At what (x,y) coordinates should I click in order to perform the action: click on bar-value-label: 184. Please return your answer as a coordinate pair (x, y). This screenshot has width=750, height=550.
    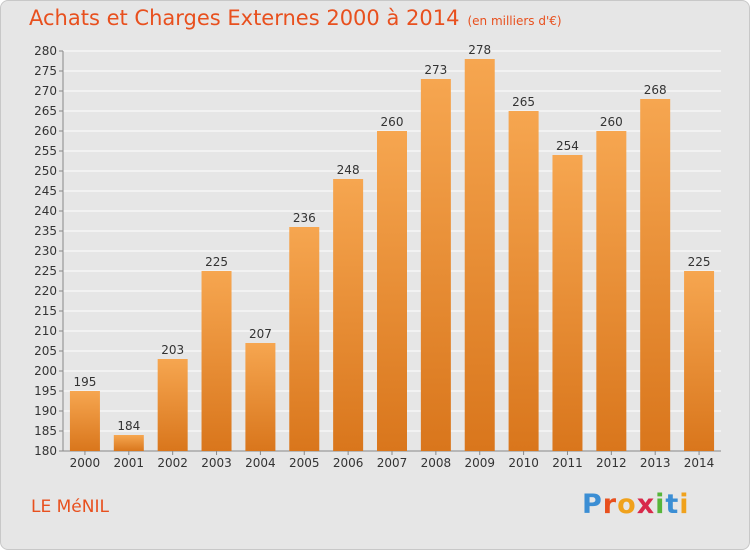
    Looking at the image, I should click on (128, 426).